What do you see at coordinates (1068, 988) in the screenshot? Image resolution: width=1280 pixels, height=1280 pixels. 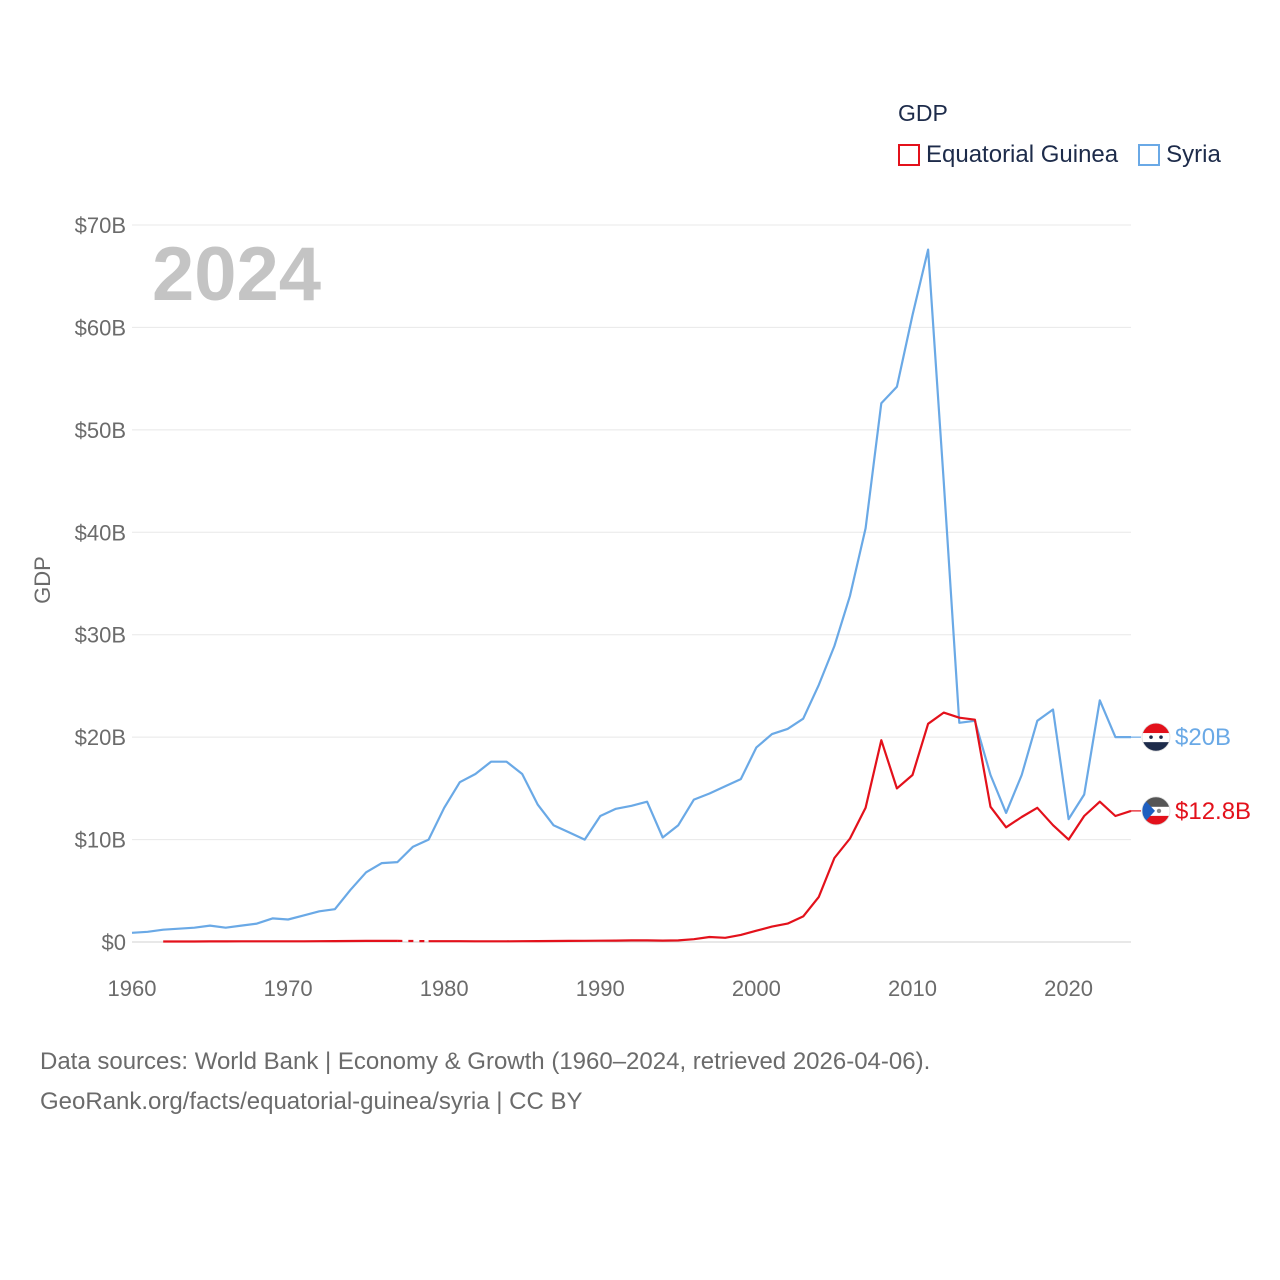 I see `x-tick-label: 2020` at bounding box center [1068, 988].